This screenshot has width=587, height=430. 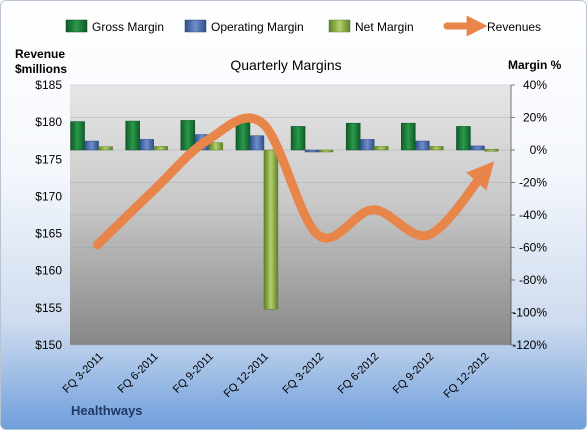 I want to click on legend-swatch-net-margin, so click(x=339, y=26).